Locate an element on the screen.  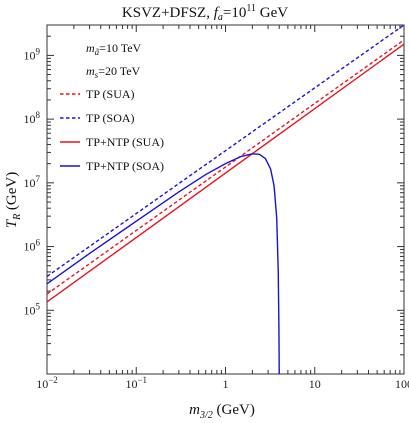
title-unit: GeV is located at coordinates (272, 13).